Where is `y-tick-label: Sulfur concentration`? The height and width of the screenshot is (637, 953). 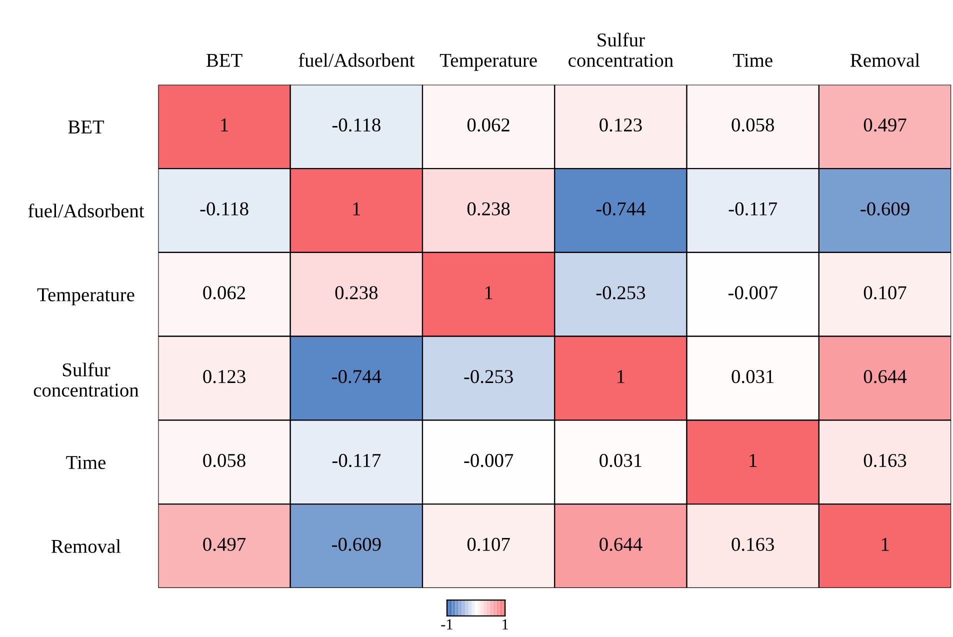 y-tick-label: Sulfur concentration is located at coordinates (86, 379).